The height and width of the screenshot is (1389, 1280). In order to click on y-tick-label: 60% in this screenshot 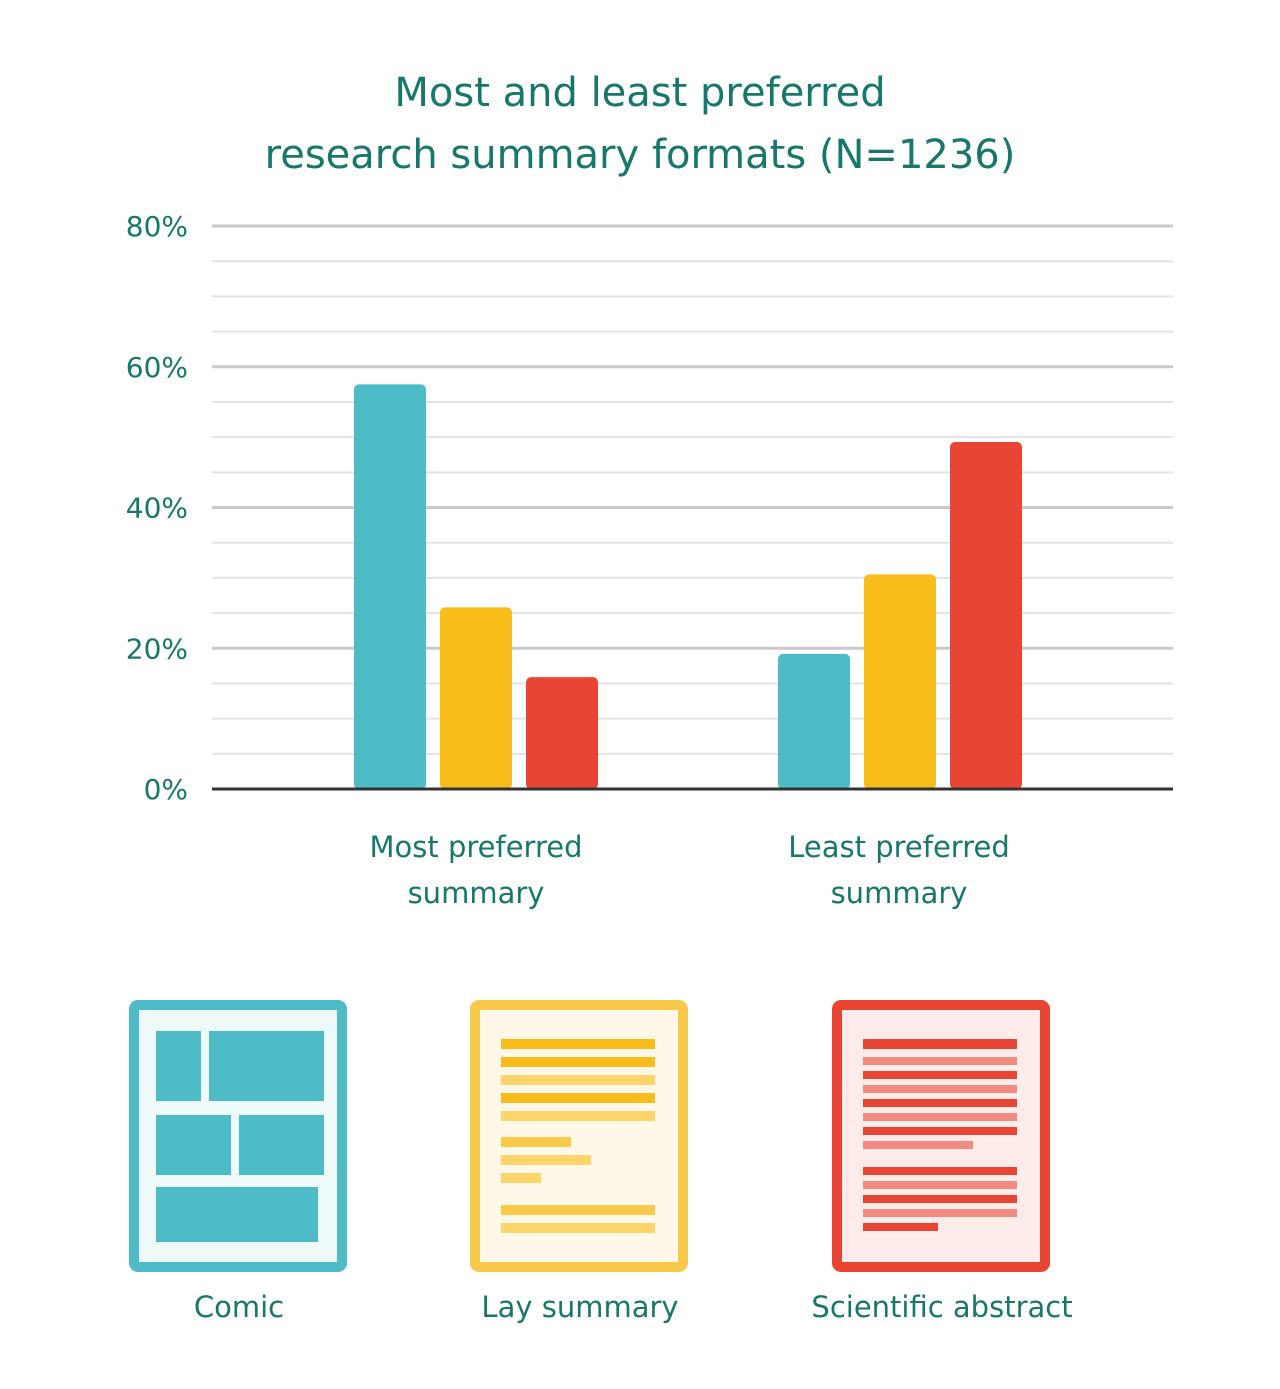, I will do `click(157, 367)`.